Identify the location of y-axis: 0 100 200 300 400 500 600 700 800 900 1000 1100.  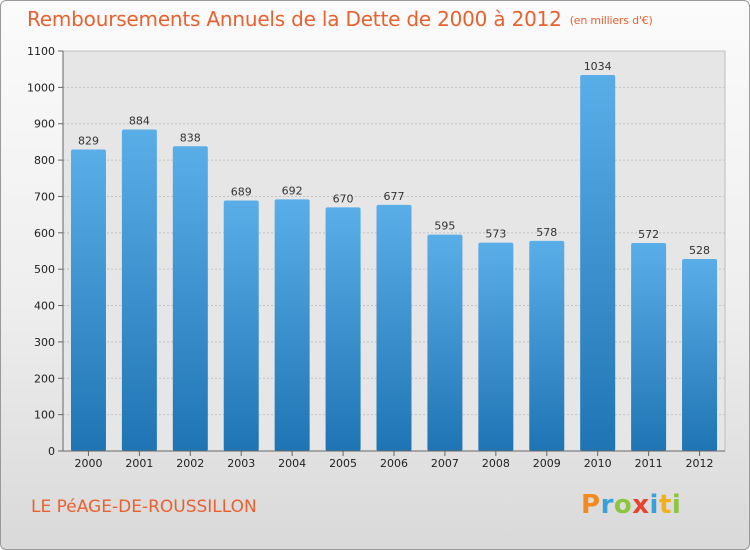
(45, 251).